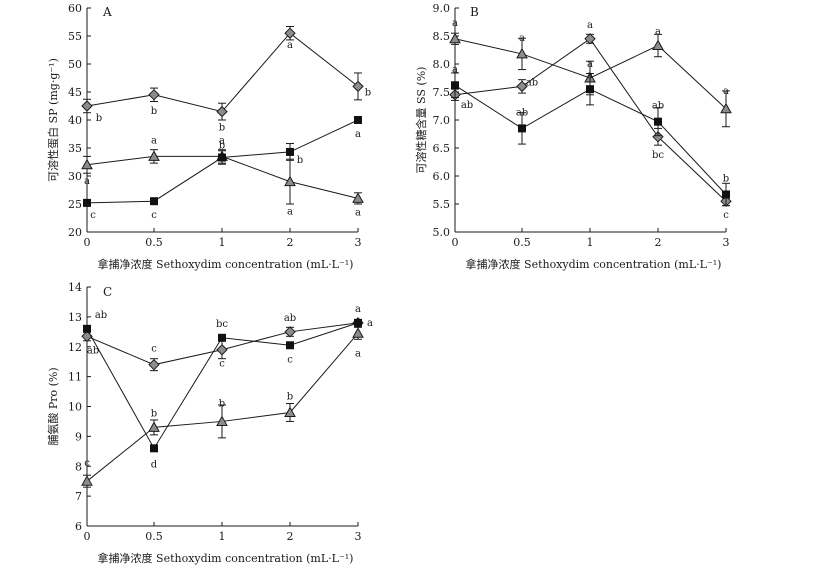  What do you see at coordinates (442, 8) in the screenshot?
I see `y-tick-label: 9.0` at bounding box center [442, 8].